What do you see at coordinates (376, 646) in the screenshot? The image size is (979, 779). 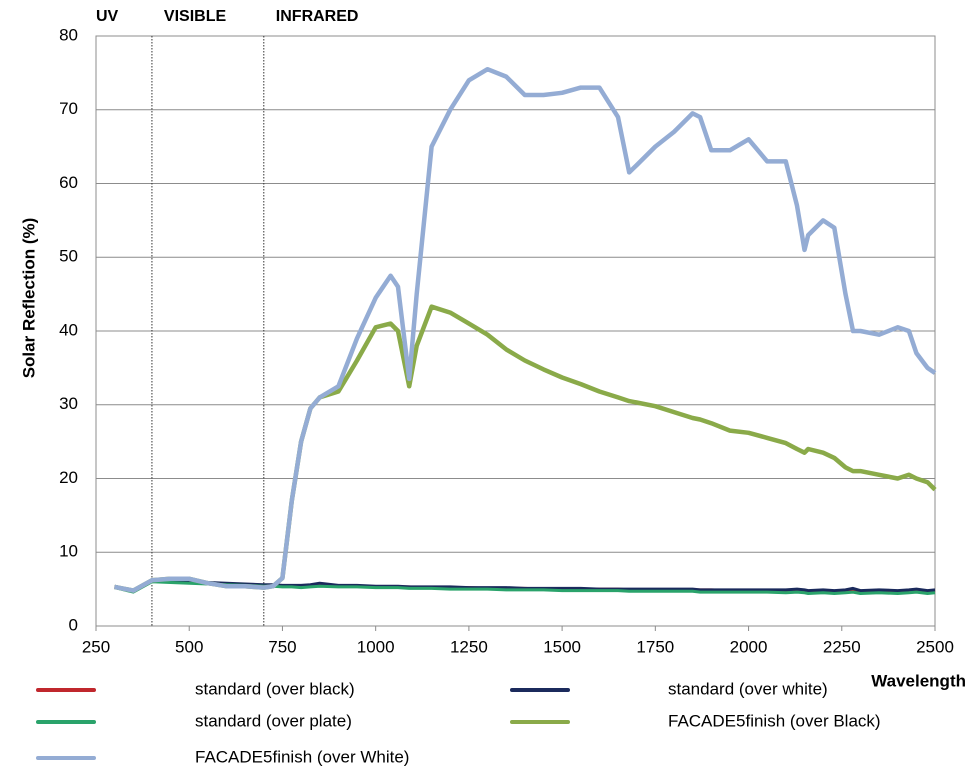 I see `x-tick-label: 1000` at bounding box center [376, 646].